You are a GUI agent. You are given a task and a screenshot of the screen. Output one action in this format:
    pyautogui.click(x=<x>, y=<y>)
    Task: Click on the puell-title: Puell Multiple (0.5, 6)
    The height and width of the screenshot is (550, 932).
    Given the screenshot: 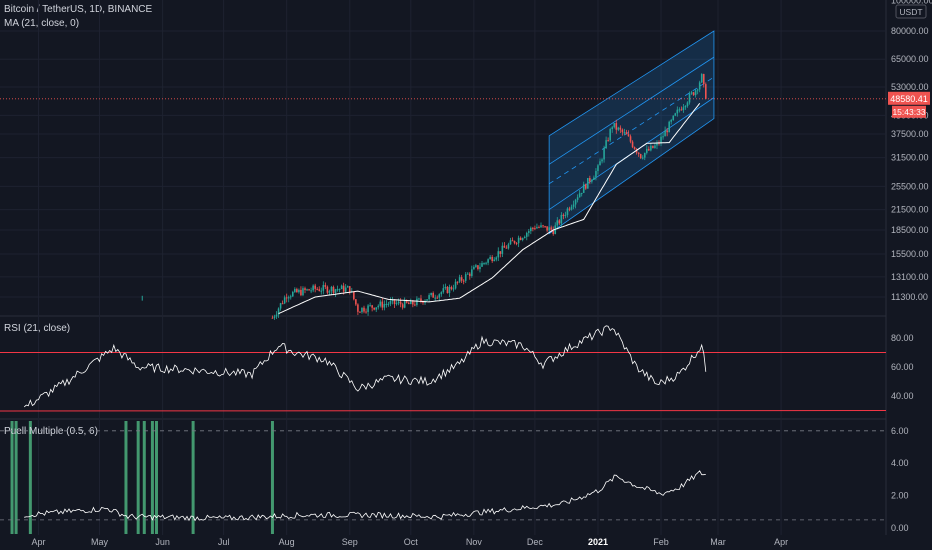 What is the action you would take?
    pyautogui.click(x=51, y=431)
    